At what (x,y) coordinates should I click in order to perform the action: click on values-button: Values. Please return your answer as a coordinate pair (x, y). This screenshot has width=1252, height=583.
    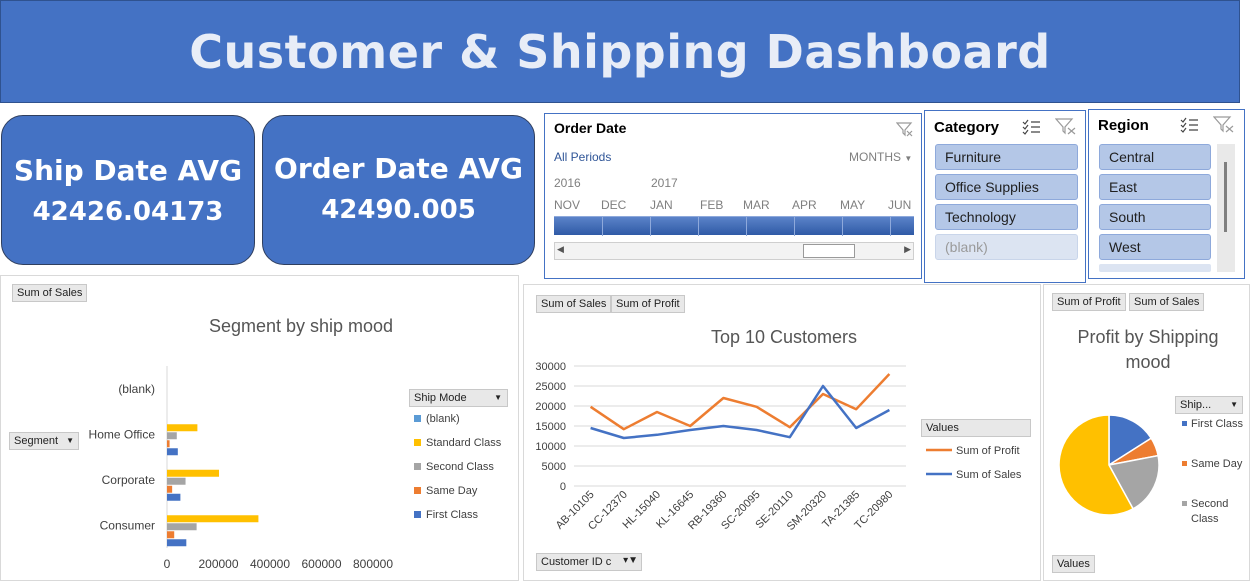
    Looking at the image, I should click on (1073, 564).